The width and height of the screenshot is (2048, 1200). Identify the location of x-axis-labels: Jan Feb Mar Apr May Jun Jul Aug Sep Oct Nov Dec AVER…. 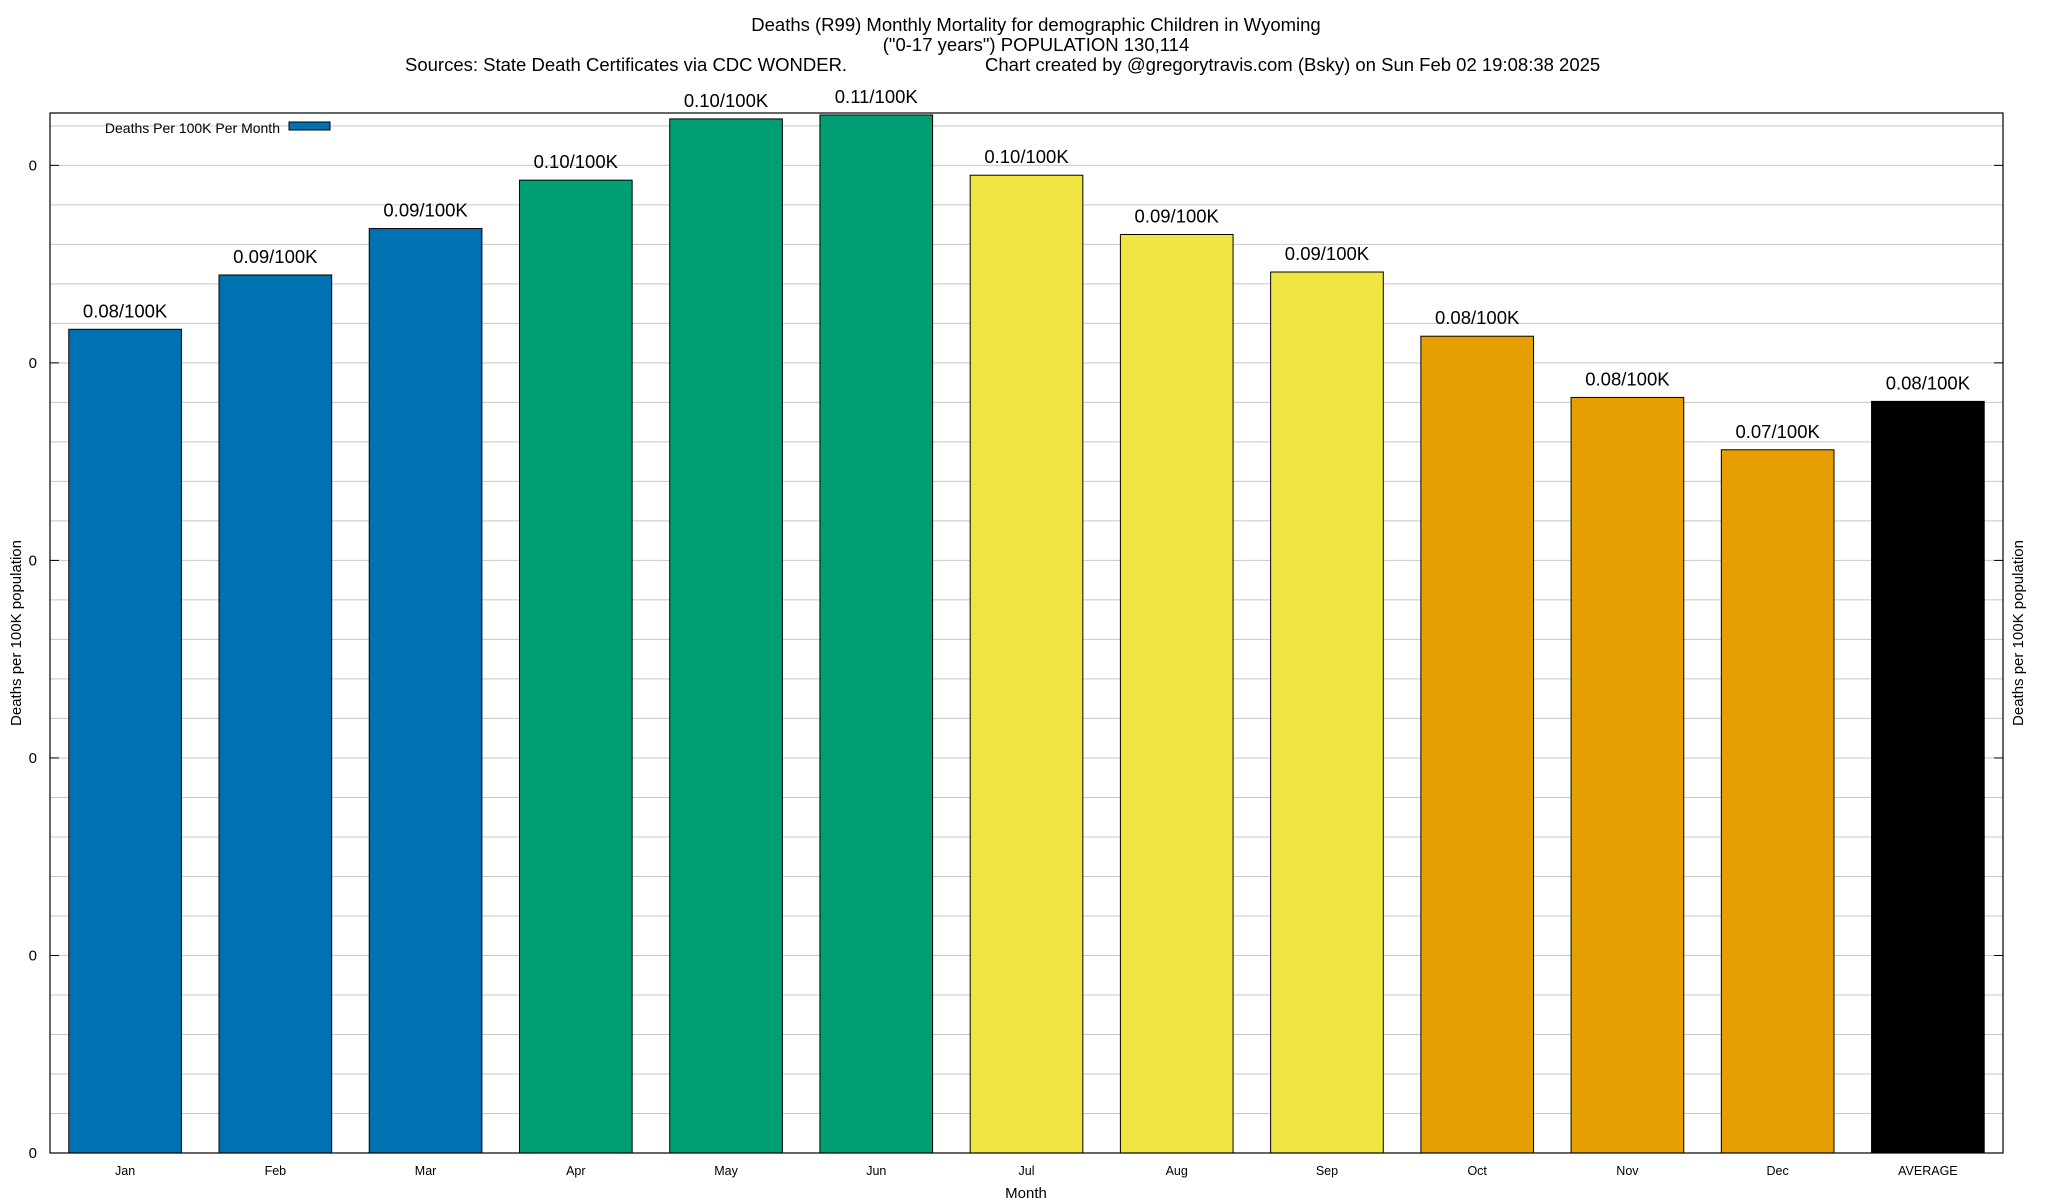
(1036, 1171).